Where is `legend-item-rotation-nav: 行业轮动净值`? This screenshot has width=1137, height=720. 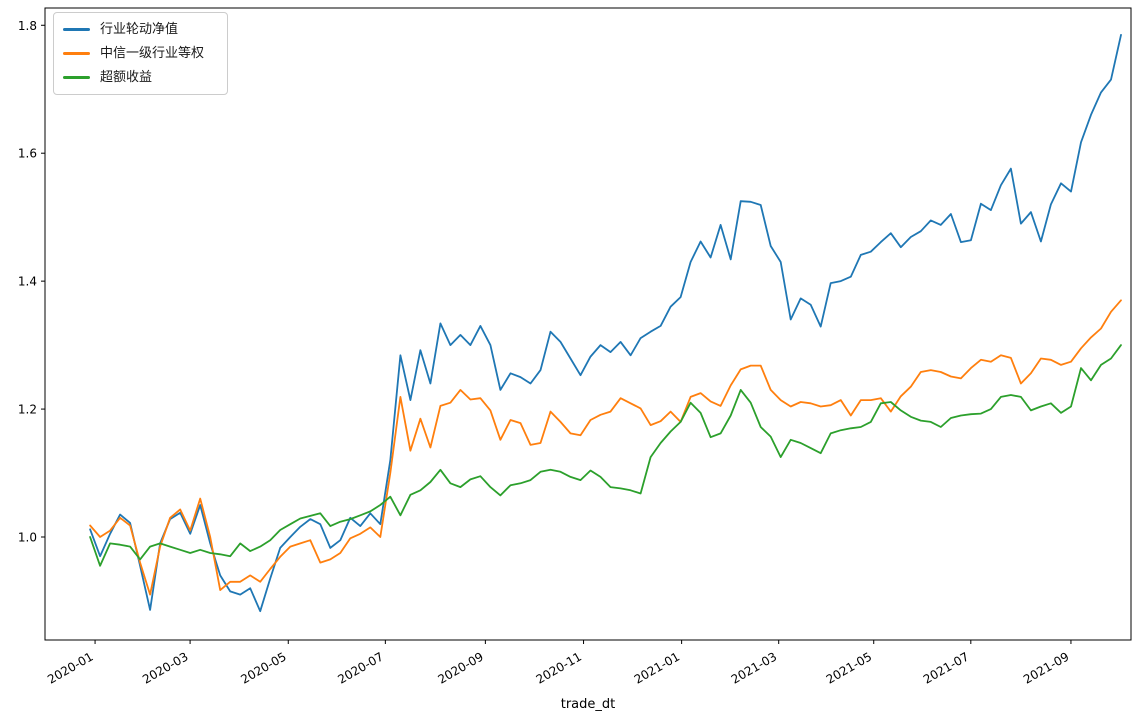
legend-item-rotation-nav: 行业轮动净值 is located at coordinates (140, 29).